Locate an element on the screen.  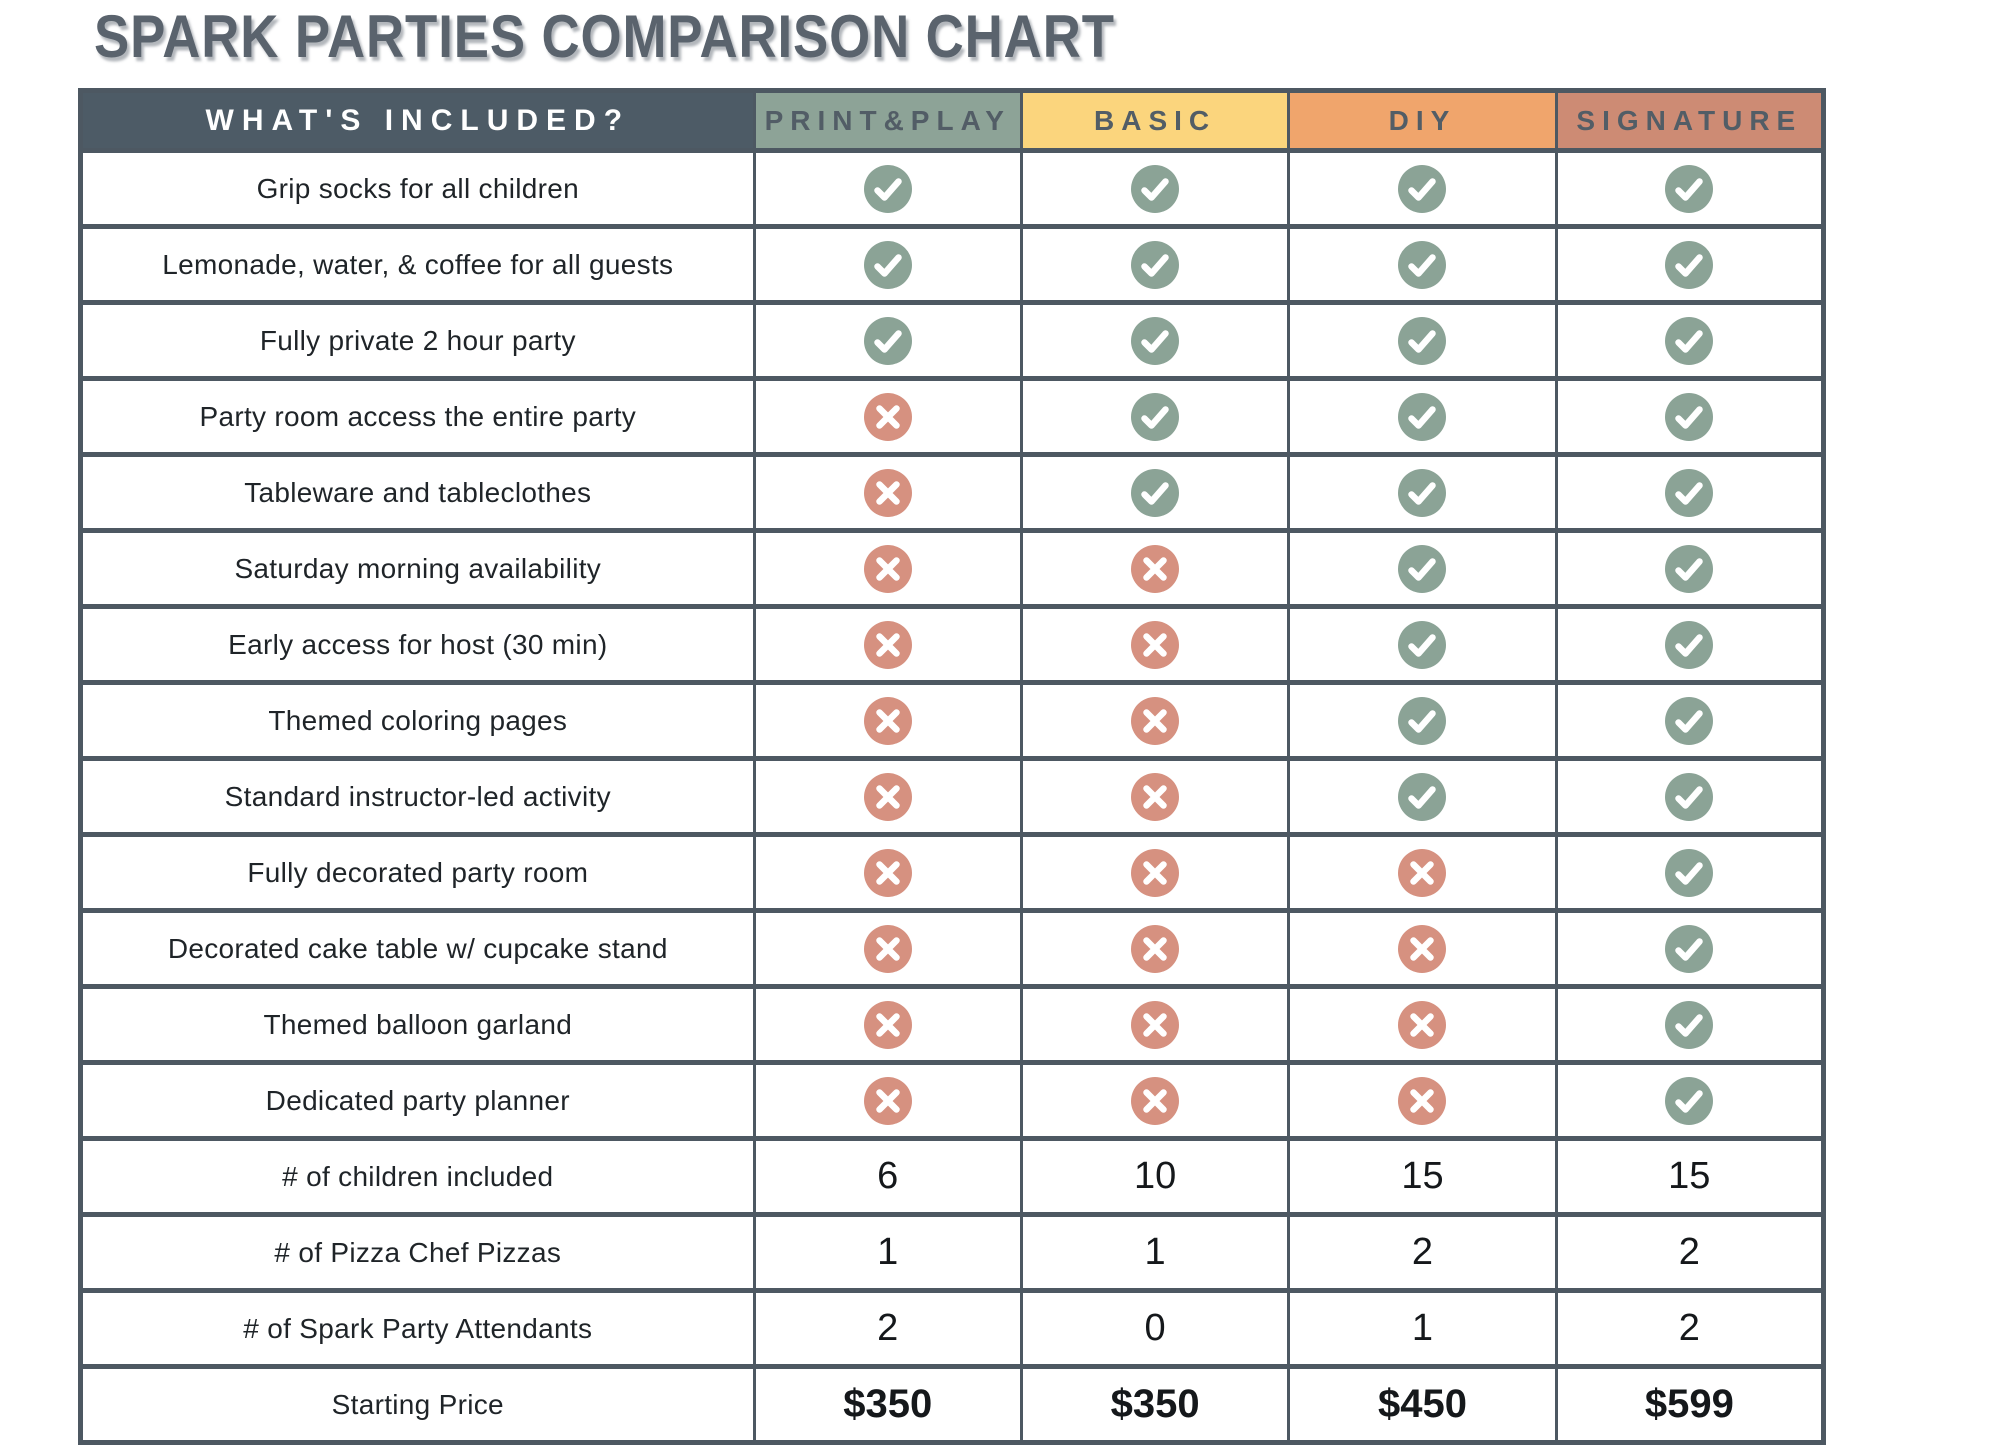
table-row: Saturday morning availability is located at coordinates (952, 568).